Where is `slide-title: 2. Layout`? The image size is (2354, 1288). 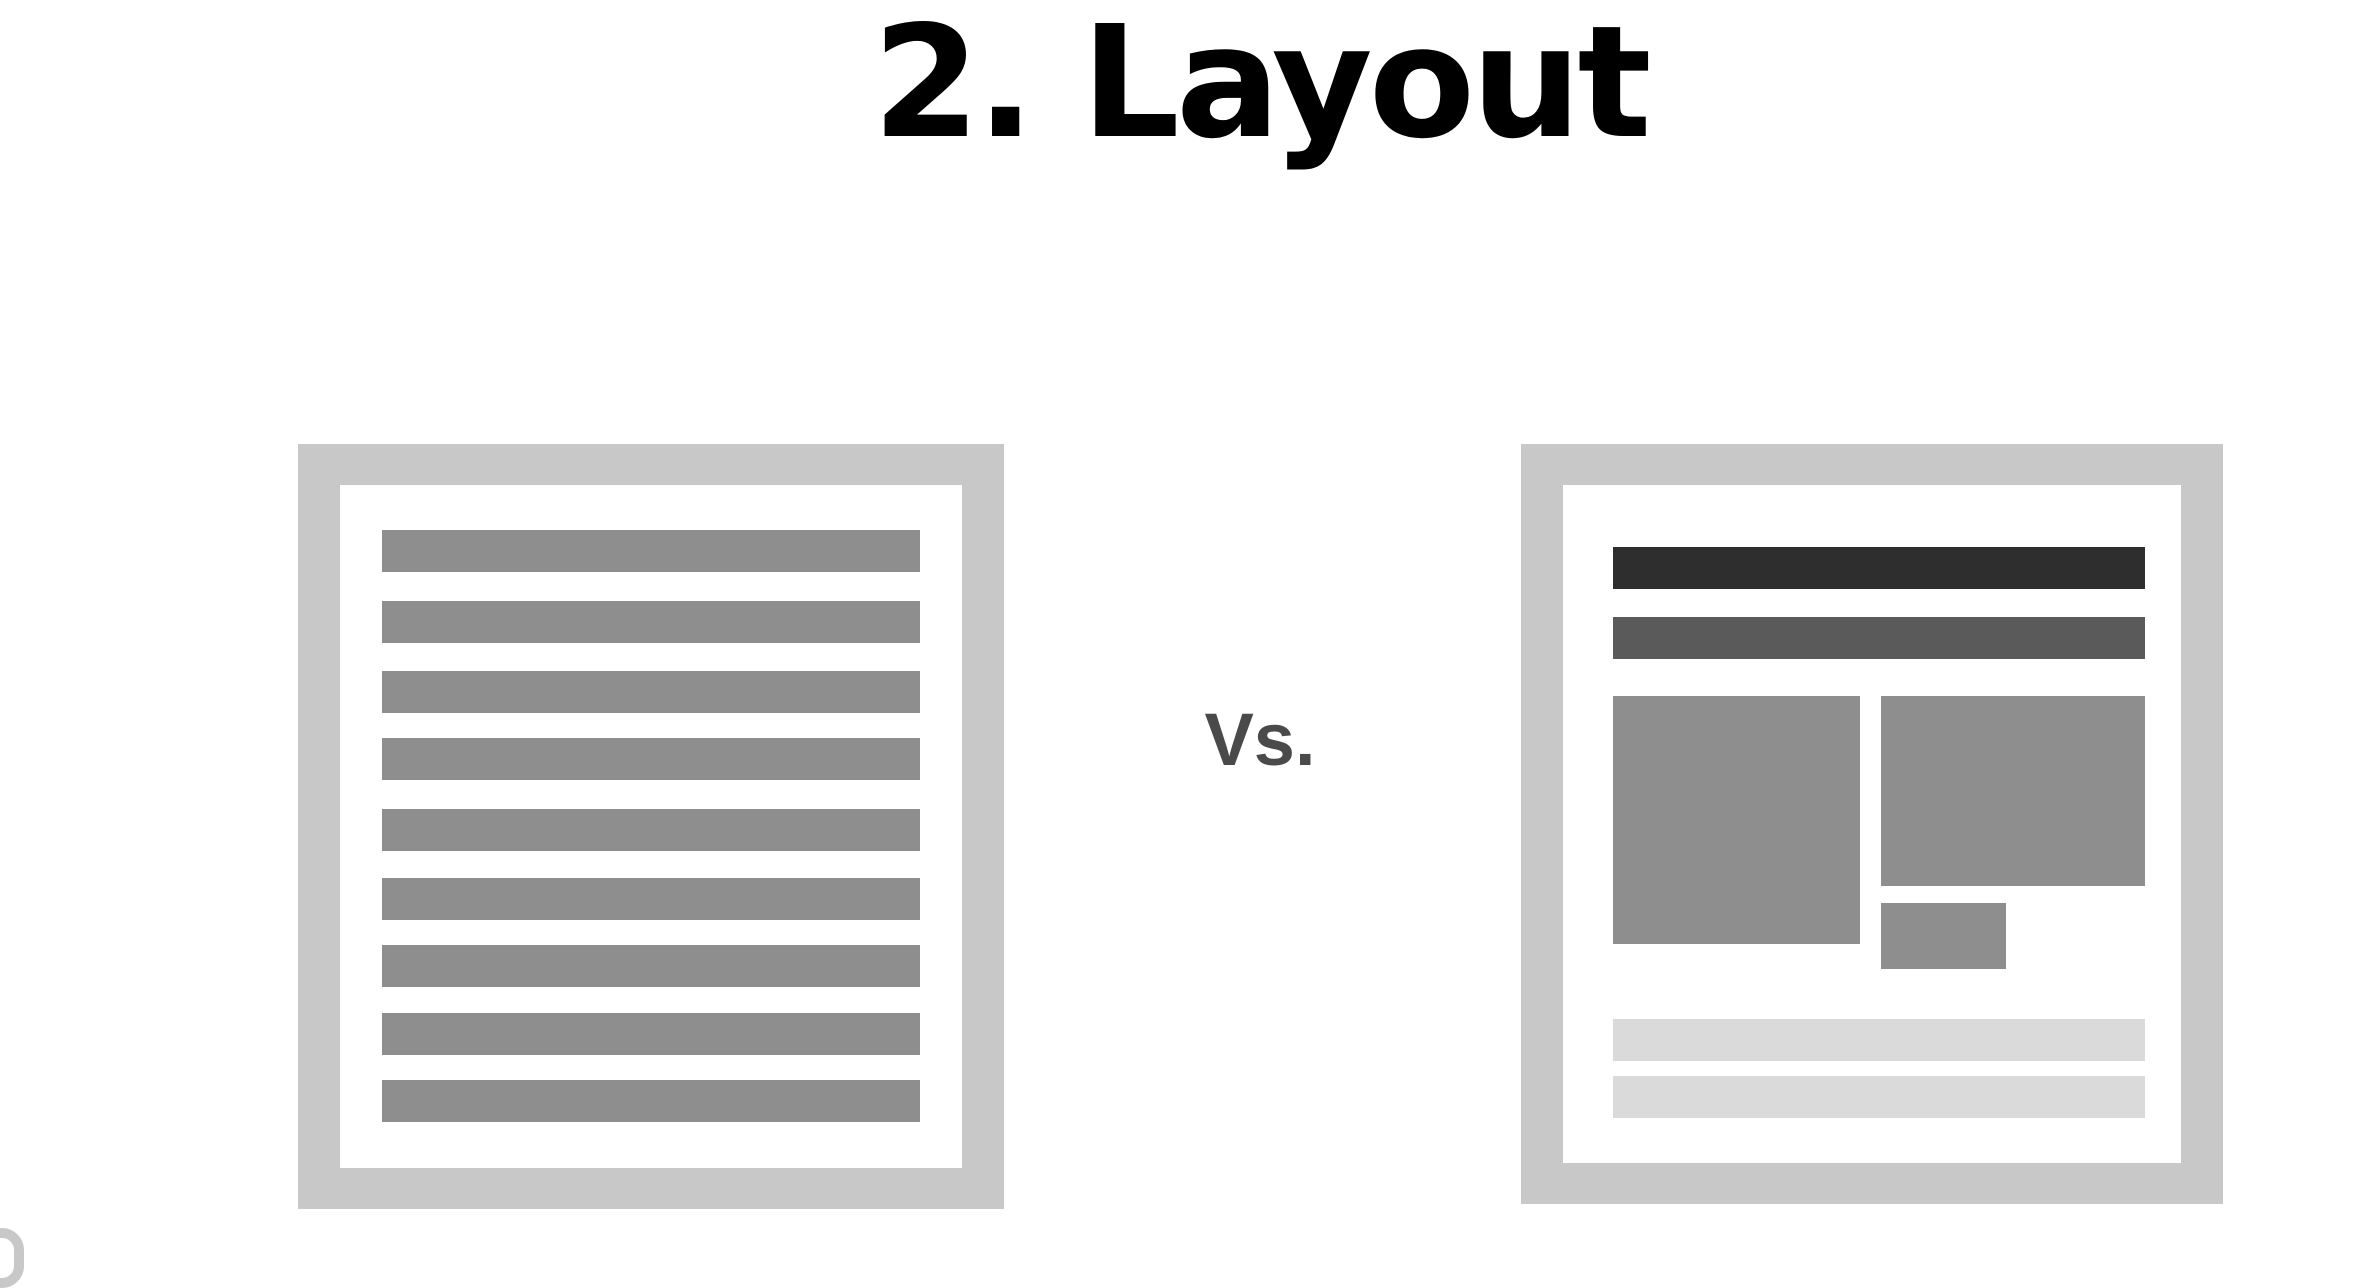
slide-title: 2. Layout is located at coordinates (1261, 86).